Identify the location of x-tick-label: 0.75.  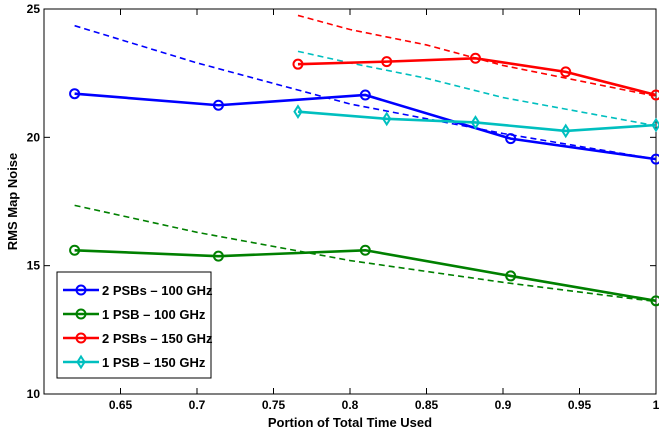
(274, 405).